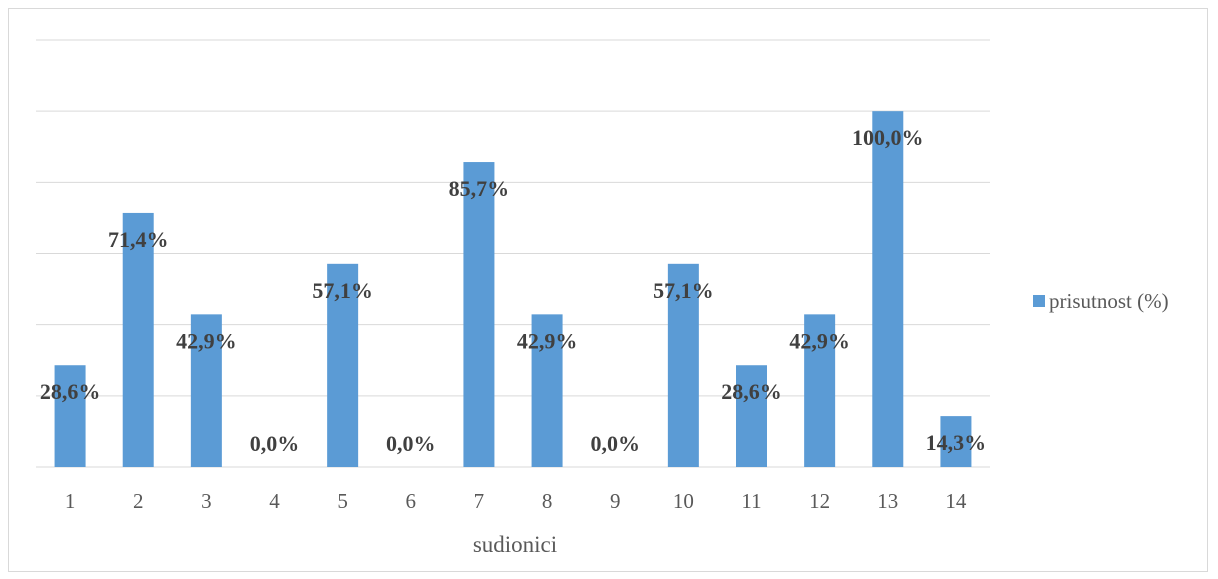 The image size is (1218, 579). Describe the element at coordinates (887, 501) in the screenshot. I see `x-tick-13: 13` at that location.